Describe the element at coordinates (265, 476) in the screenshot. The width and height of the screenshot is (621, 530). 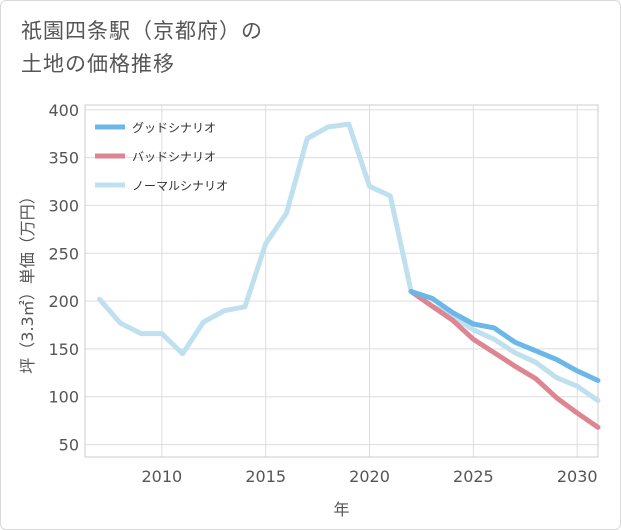
I see `x-tick-label: 2015` at that location.